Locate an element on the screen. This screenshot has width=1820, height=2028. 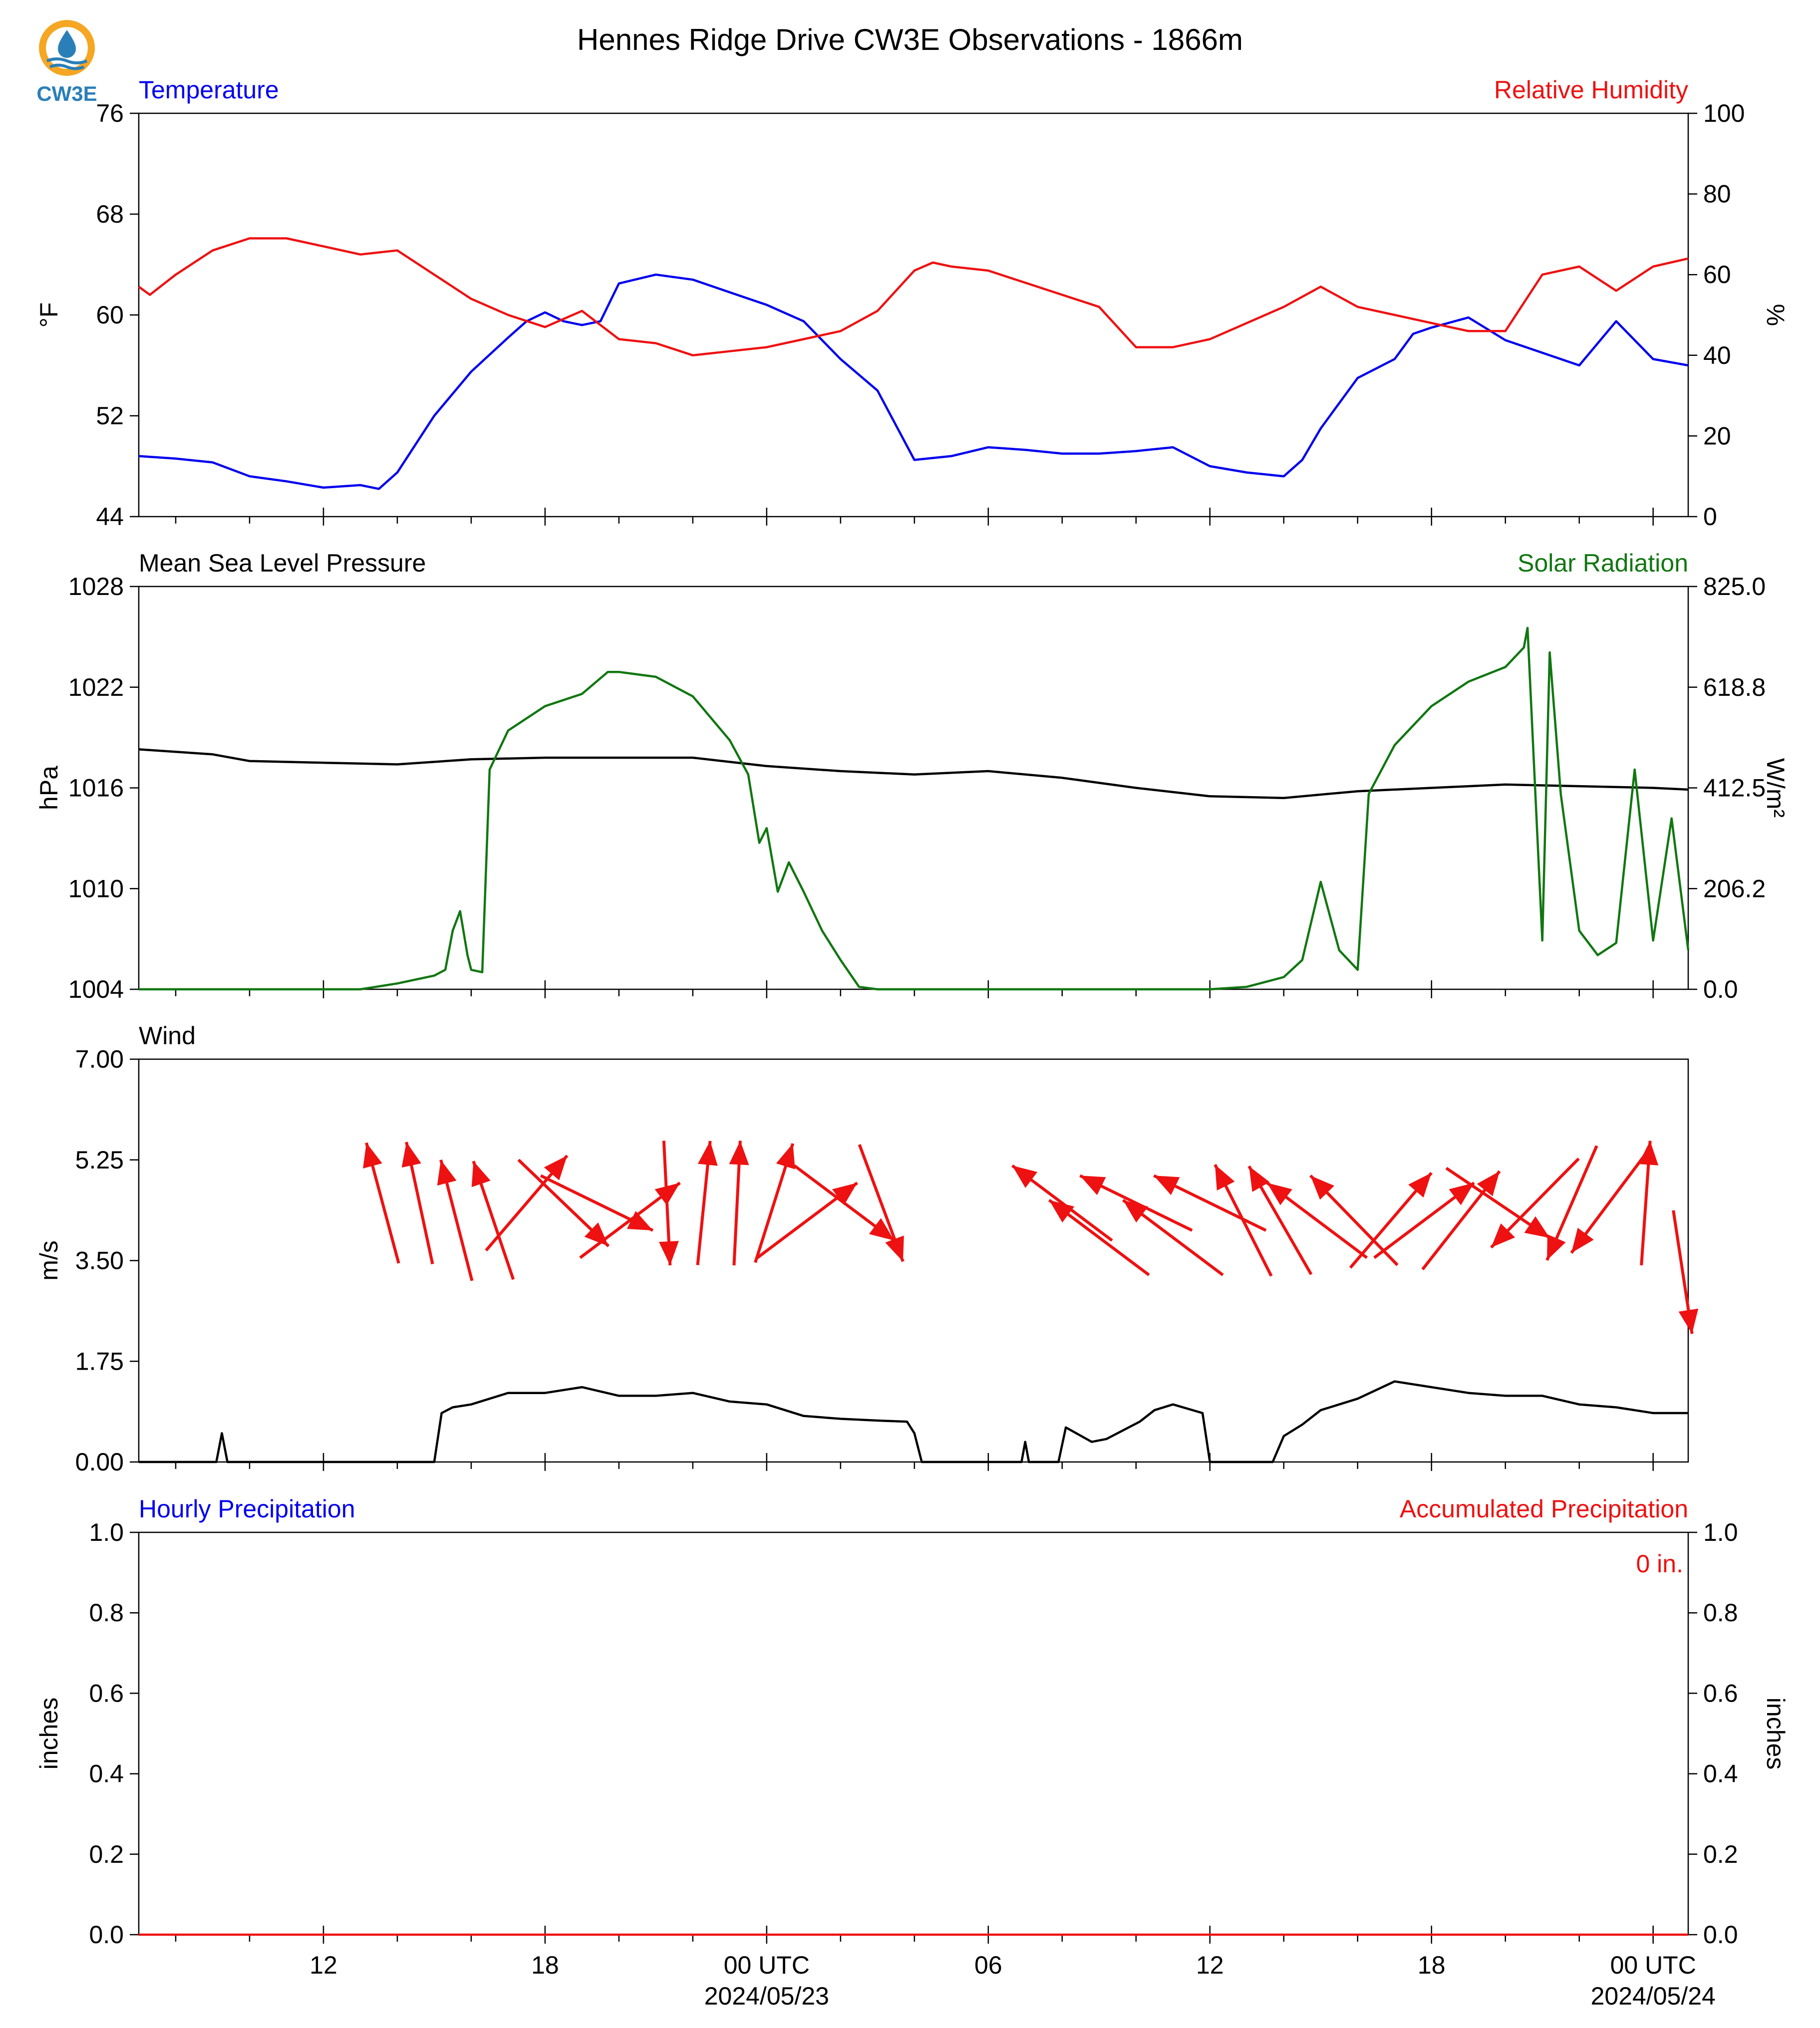
temperature-humidity-ytick-label: 52 is located at coordinates (110, 416).